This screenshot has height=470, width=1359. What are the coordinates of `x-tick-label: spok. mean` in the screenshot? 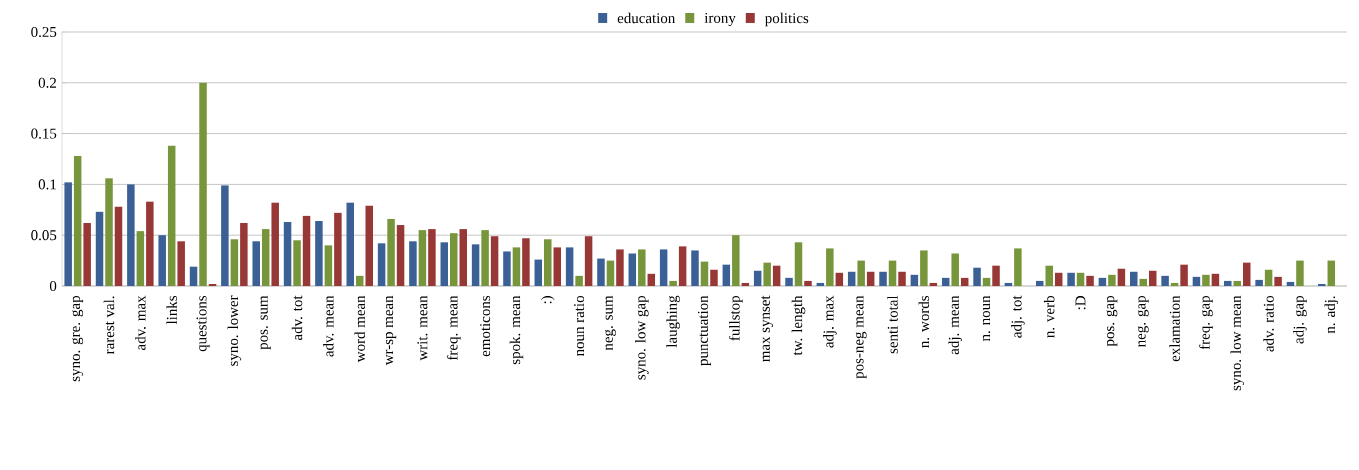 It's located at (516, 330).